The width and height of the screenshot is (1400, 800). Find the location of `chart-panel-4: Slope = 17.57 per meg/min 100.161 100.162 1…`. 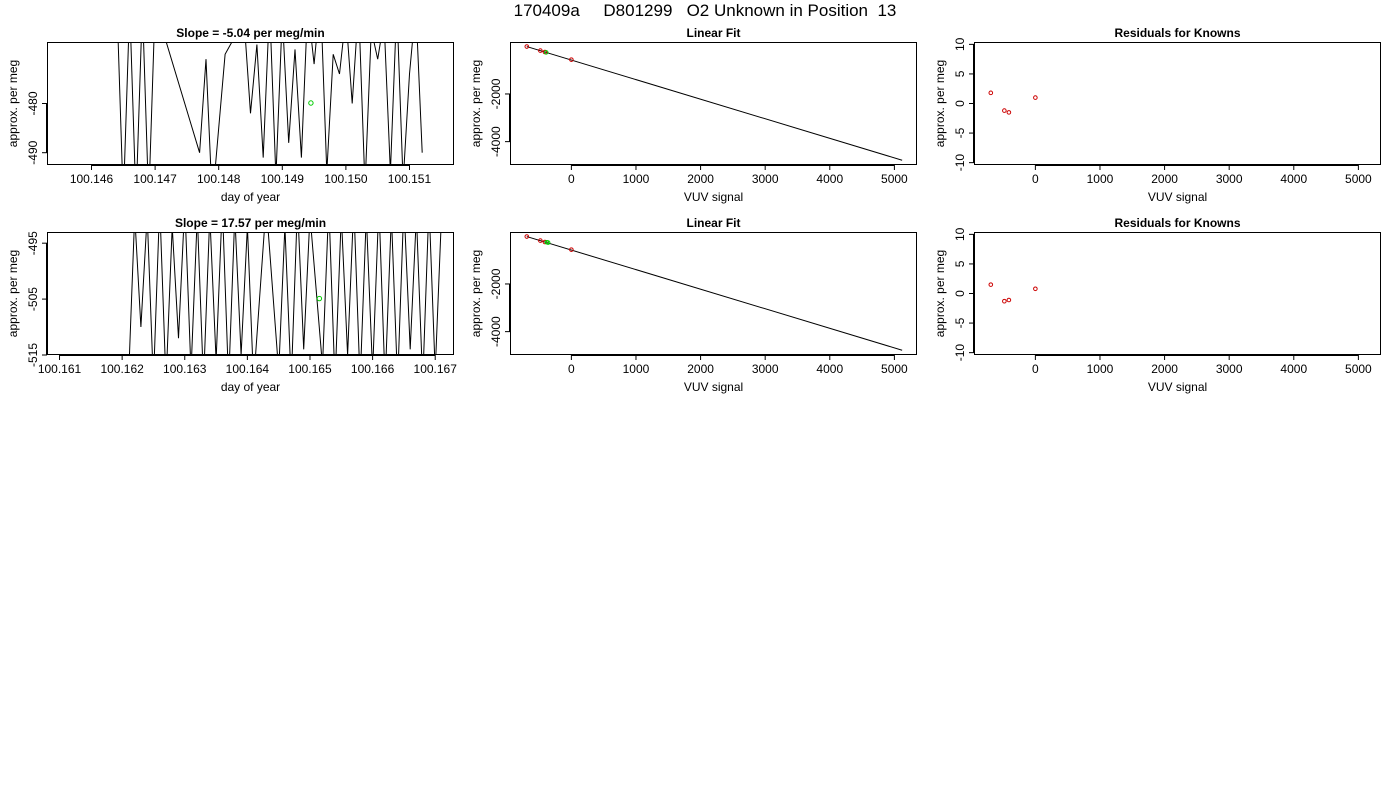

chart-panel-4: Slope = 17.57 per meg/min 100.161 100.162 1… is located at coordinates (232, 305).